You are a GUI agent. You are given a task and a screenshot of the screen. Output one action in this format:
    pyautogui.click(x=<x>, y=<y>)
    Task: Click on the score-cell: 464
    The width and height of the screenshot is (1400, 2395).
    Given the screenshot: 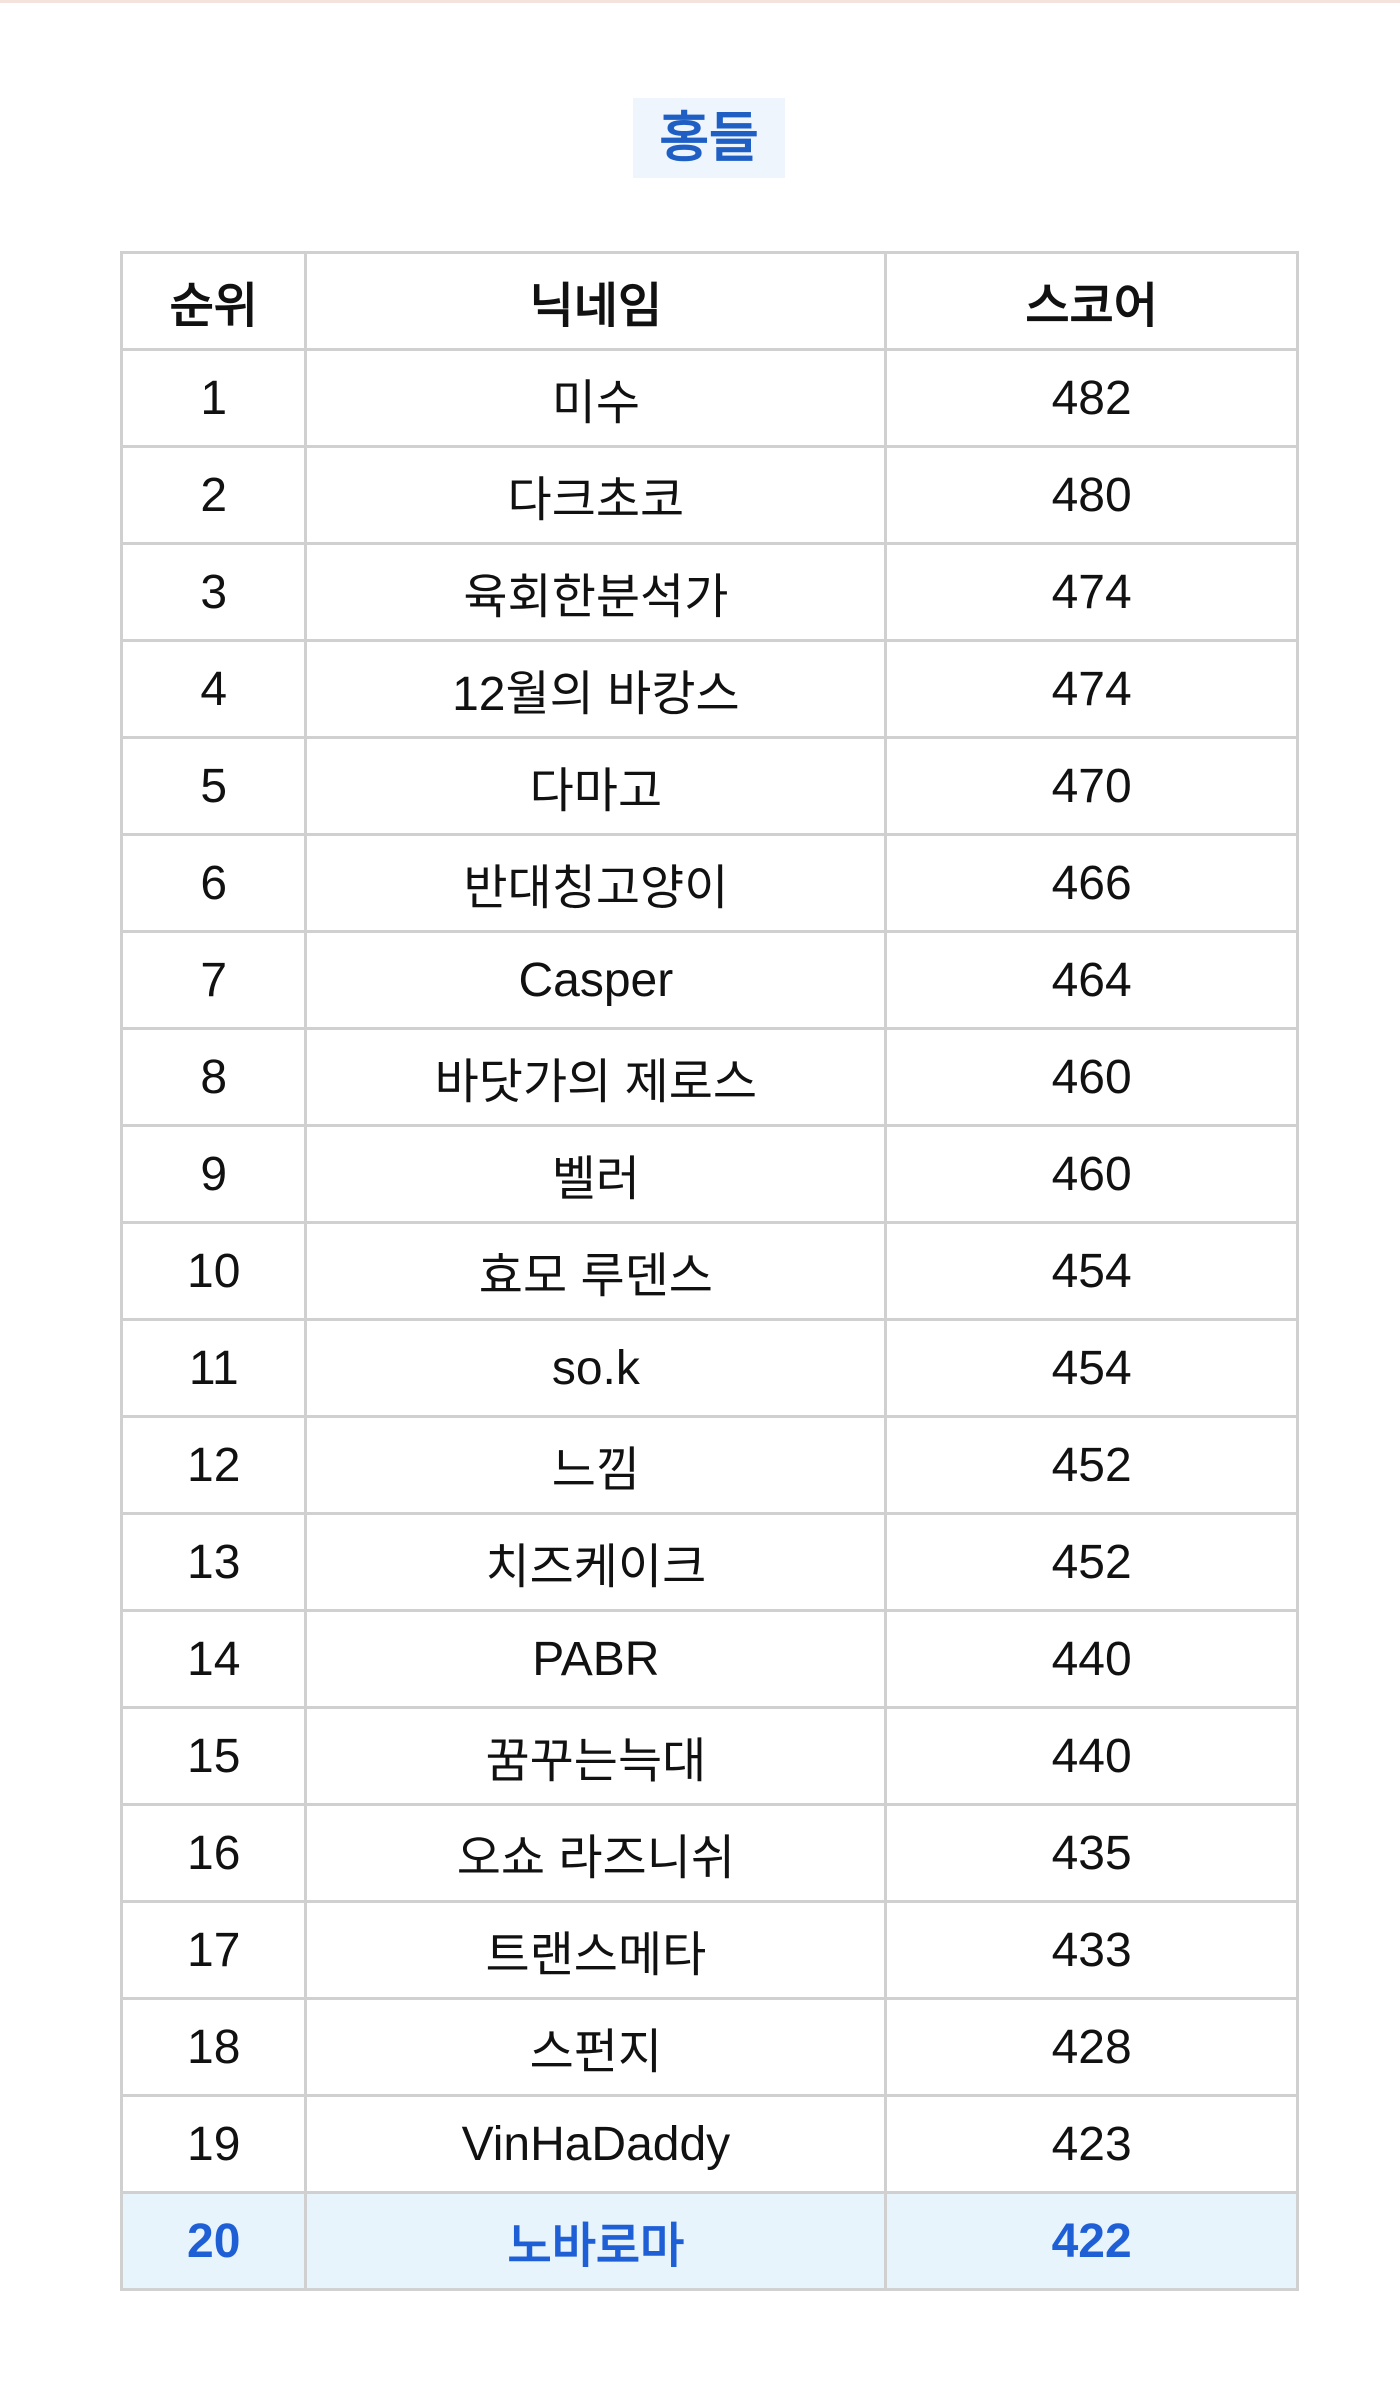 What is the action you would take?
    pyautogui.click(x=1091, y=980)
    